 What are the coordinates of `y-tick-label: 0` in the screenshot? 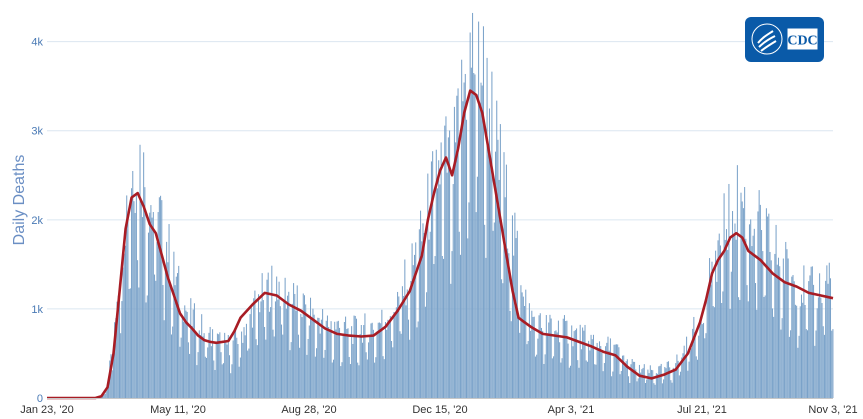 It's located at (40, 399).